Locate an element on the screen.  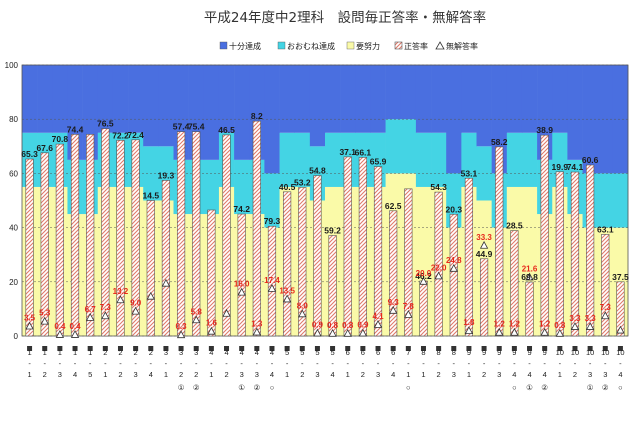
x-tick-label: 5 is located at coordinates (302, 352).